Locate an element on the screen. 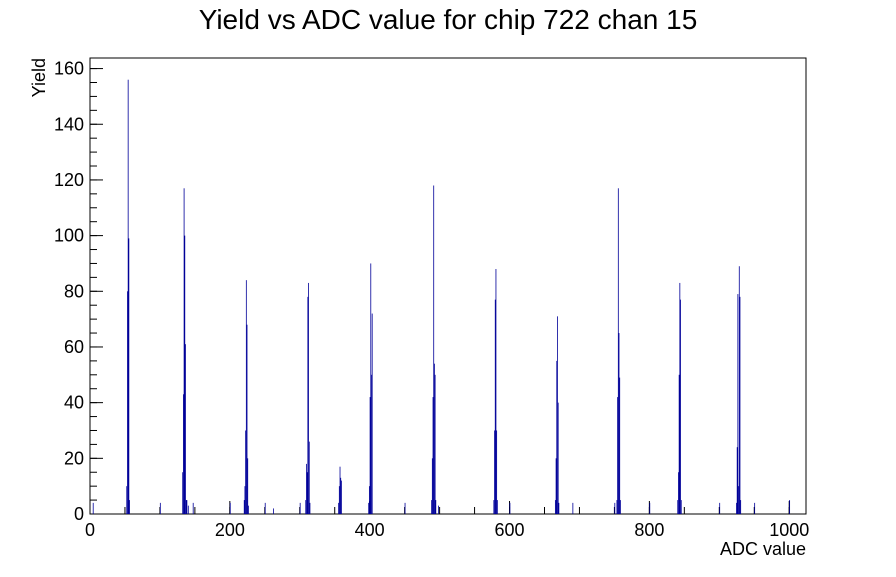 The image size is (896, 577). y-tick-label: 0 is located at coordinates (79, 514).